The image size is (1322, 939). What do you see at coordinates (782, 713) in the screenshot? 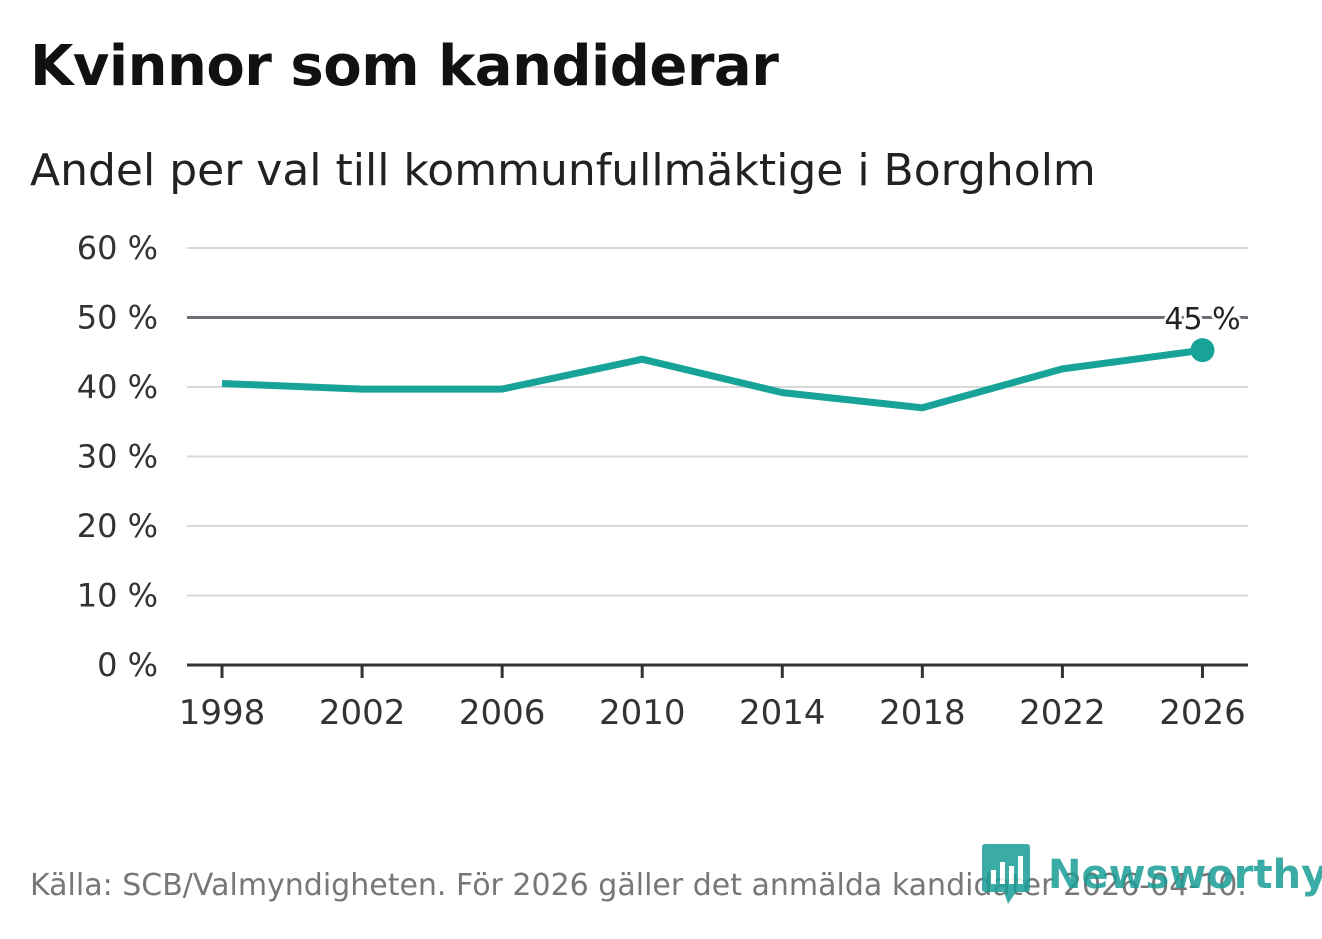
I see `x-tick-label: 2014` at bounding box center [782, 713].